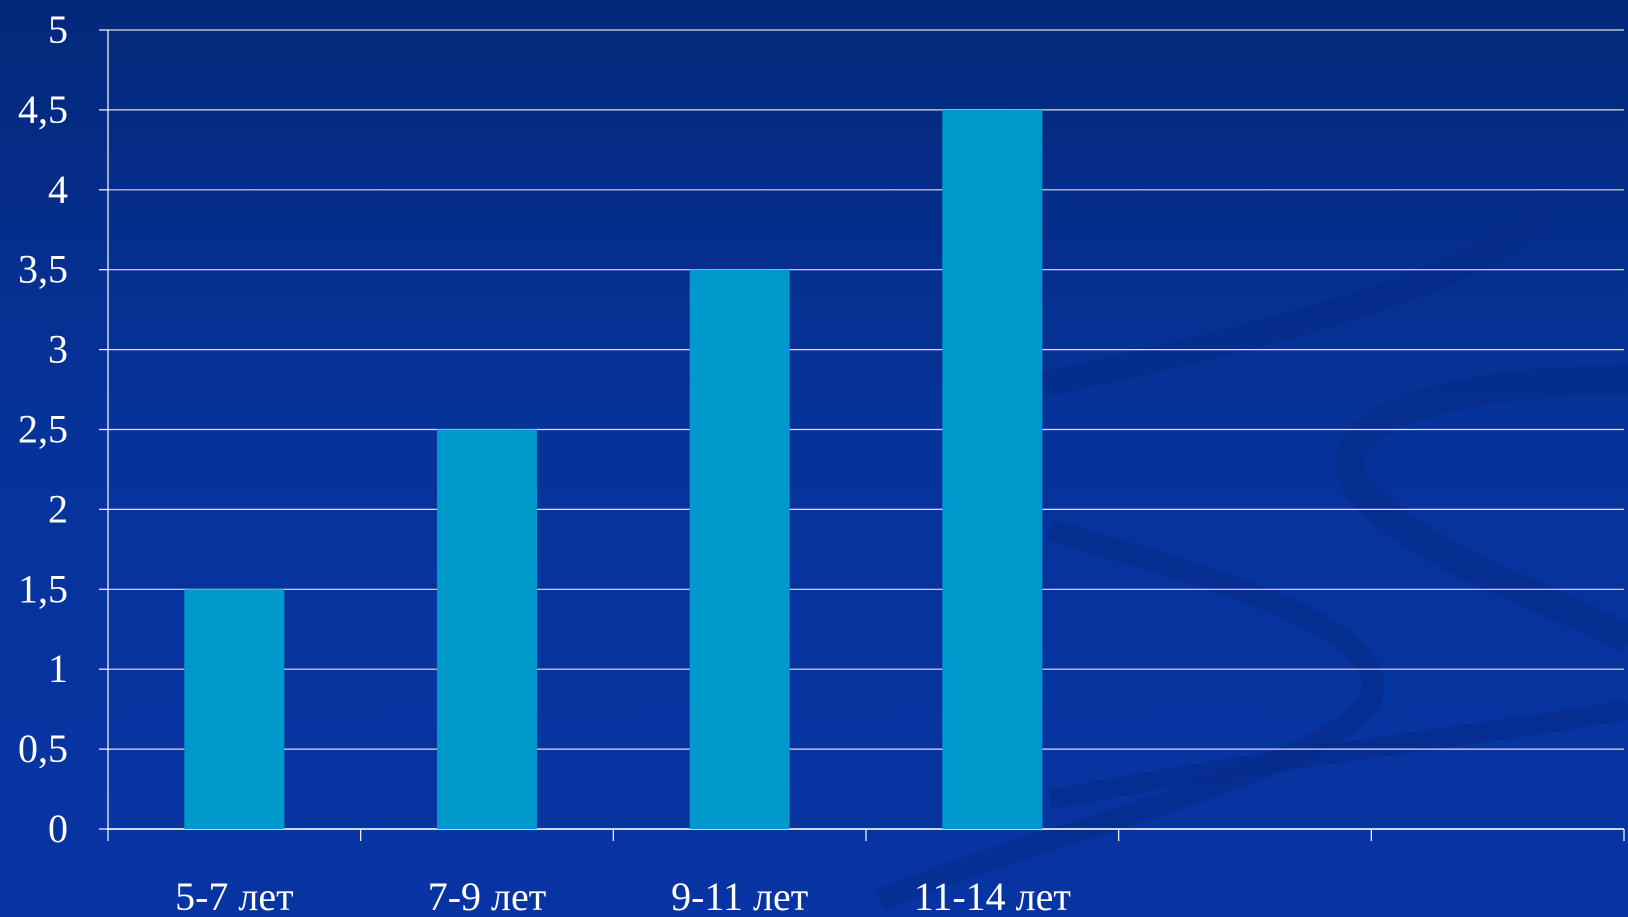 This screenshot has width=1628, height=917. Describe the element at coordinates (992, 895) in the screenshot. I see `x-category-label-3: 11-14 лет` at that location.